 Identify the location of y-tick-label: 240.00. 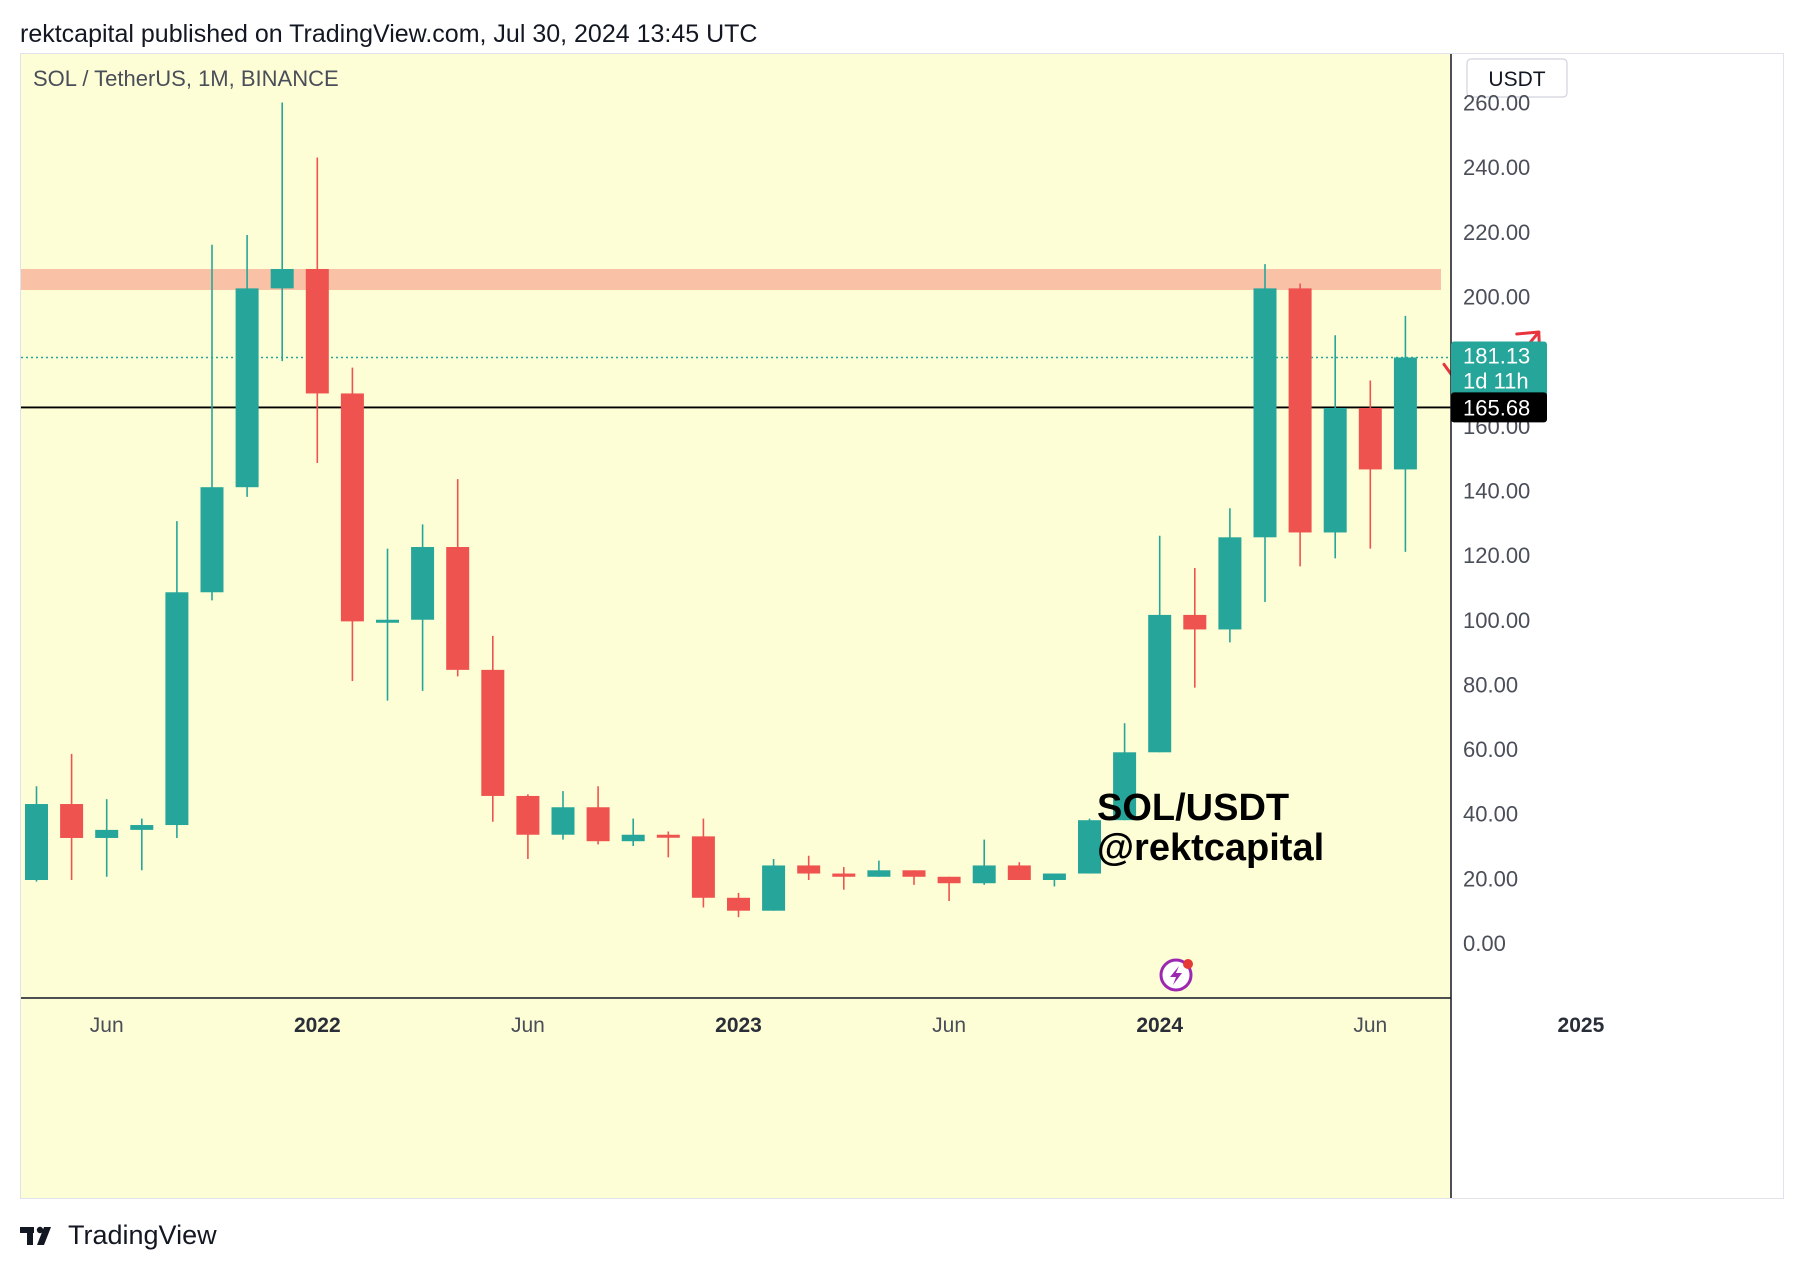
(1496, 167).